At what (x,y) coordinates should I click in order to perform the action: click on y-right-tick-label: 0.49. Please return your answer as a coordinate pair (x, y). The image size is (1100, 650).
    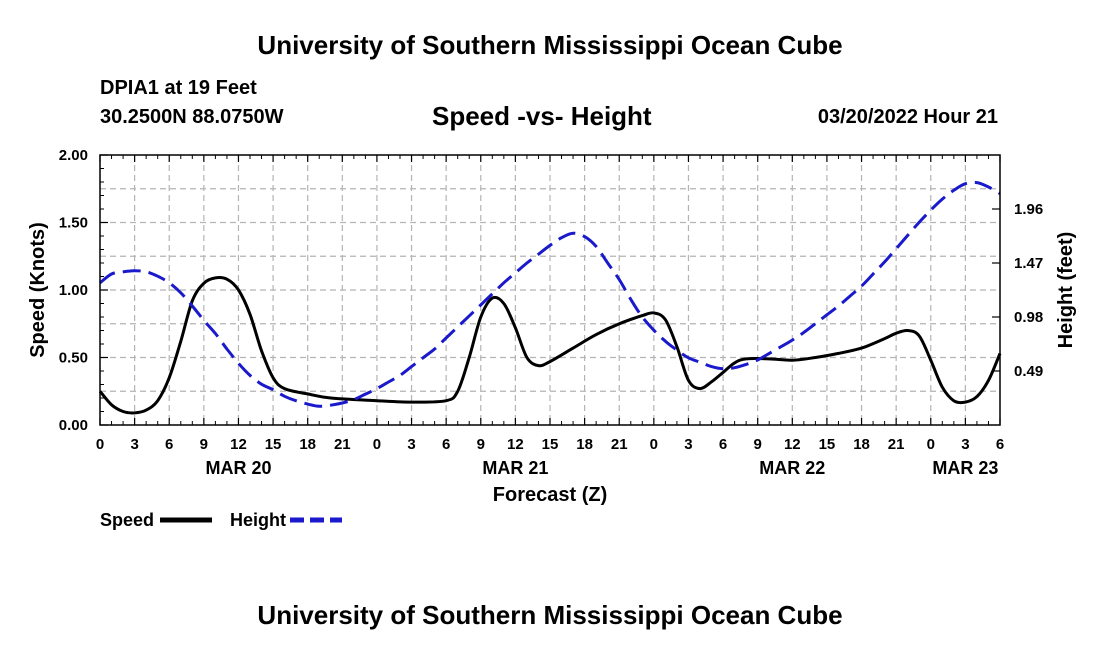
    Looking at the image, I should click on (1028, 371).